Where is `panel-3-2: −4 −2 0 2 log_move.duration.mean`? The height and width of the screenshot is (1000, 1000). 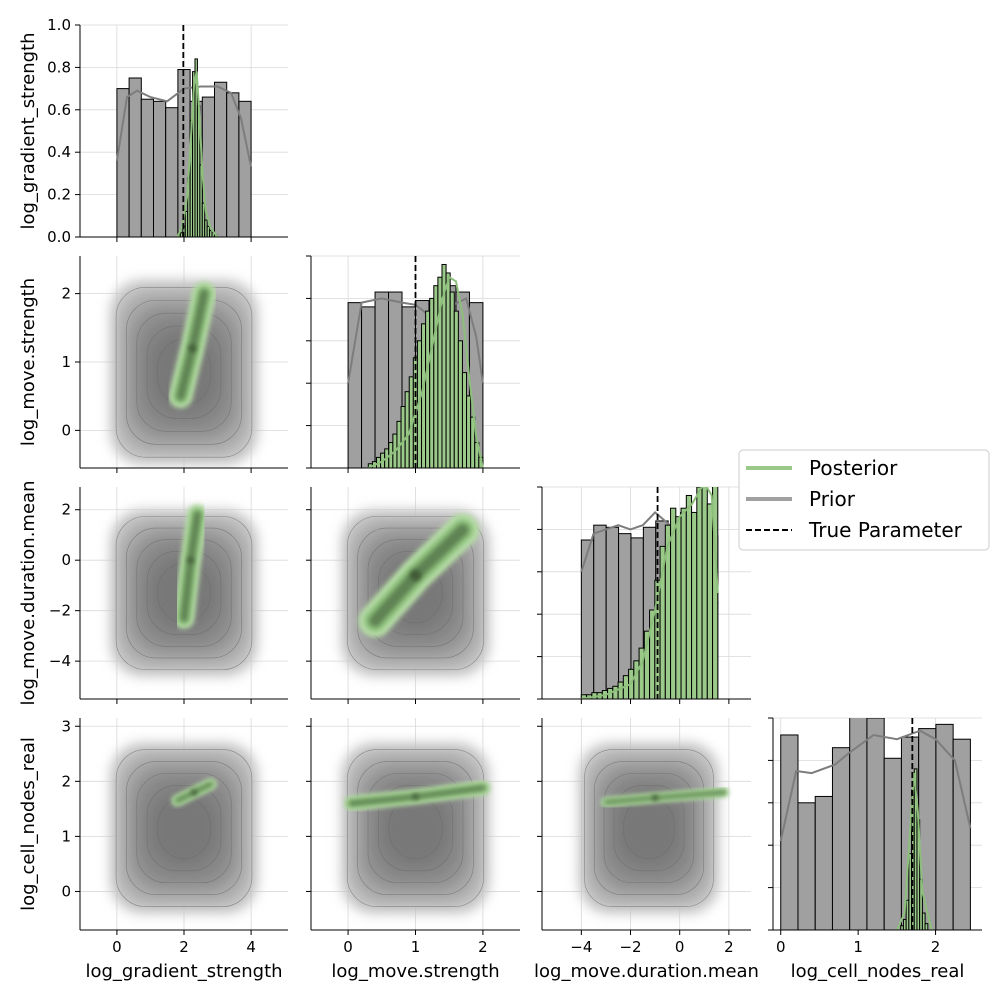 panel-3-2: −4 −2 0 2 log_move.duration.mean is located at coordinates (646, 850).